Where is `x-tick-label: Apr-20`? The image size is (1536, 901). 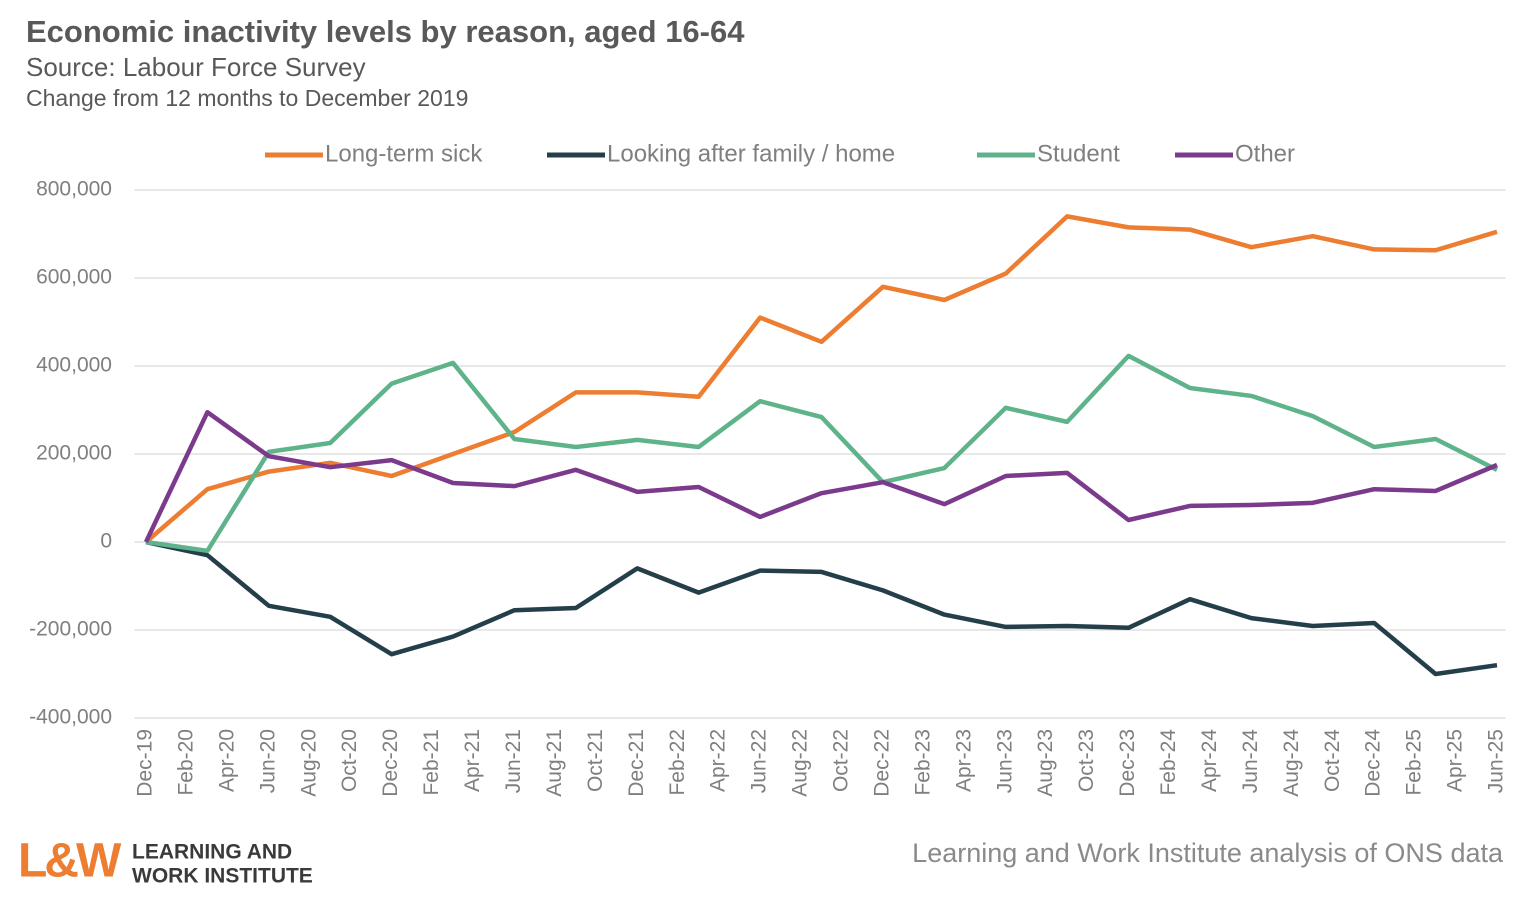 x-tick-label: Apr-20 is located at coordinates (226, 760).